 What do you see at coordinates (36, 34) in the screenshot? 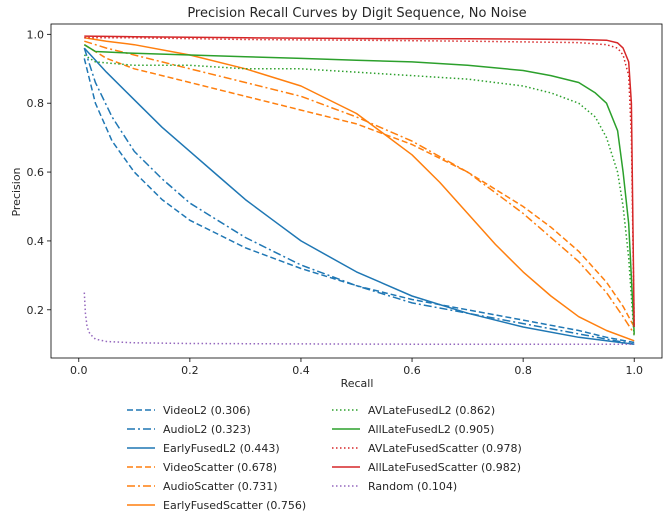
I see `y-tick-label: 1.0` at bounding box center [36, 34].